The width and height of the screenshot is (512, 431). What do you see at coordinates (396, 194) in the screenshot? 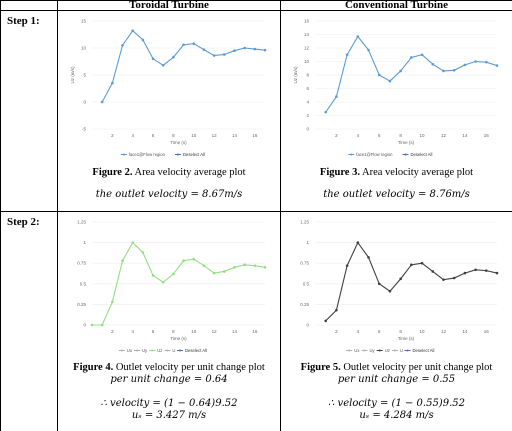
I see `fig3-result: the outlet velocity = 8.76m/s` at bounding box center [396, 194].